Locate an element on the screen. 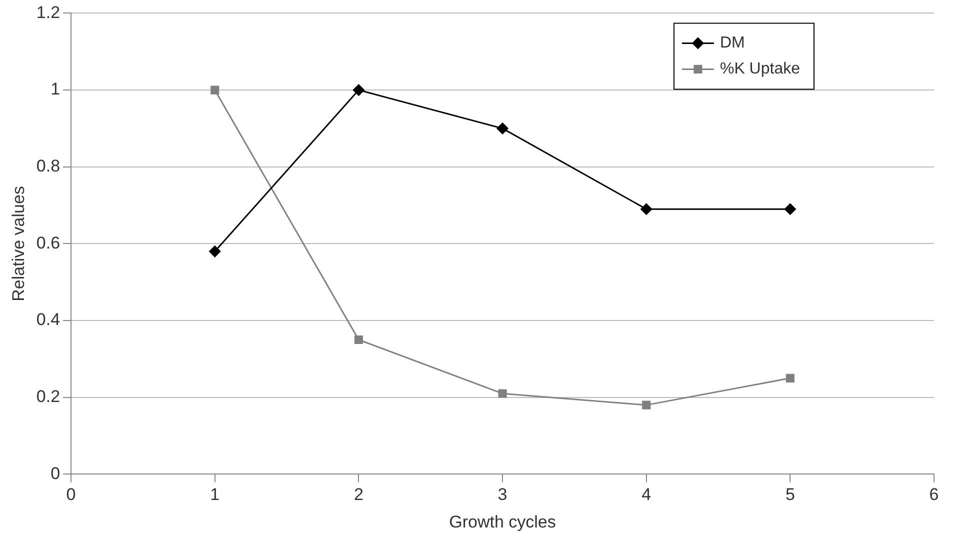 The width and height of the screenshot is (964, 542). x-tick-label: 6 is located at coordinates (934, 494).